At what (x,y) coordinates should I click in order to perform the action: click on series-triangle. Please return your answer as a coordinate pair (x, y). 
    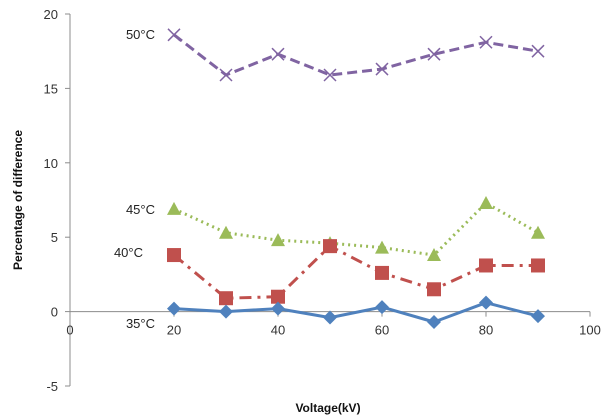
    Looking at the image, I should click on (356, 228).